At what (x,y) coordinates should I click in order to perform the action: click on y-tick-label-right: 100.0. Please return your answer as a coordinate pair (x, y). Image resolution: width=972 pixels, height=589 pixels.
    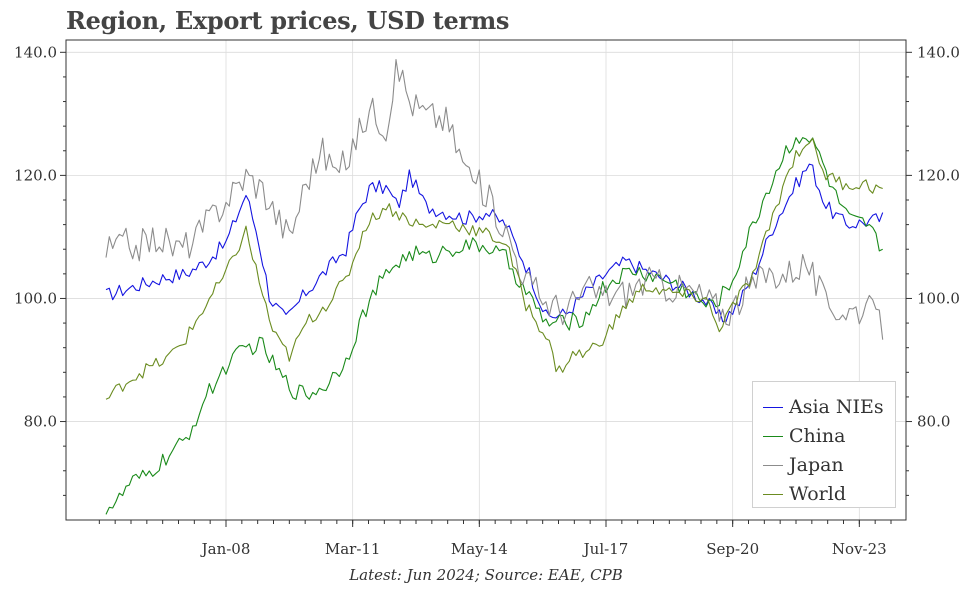
    Looking at the image, I should click on (938, 298).